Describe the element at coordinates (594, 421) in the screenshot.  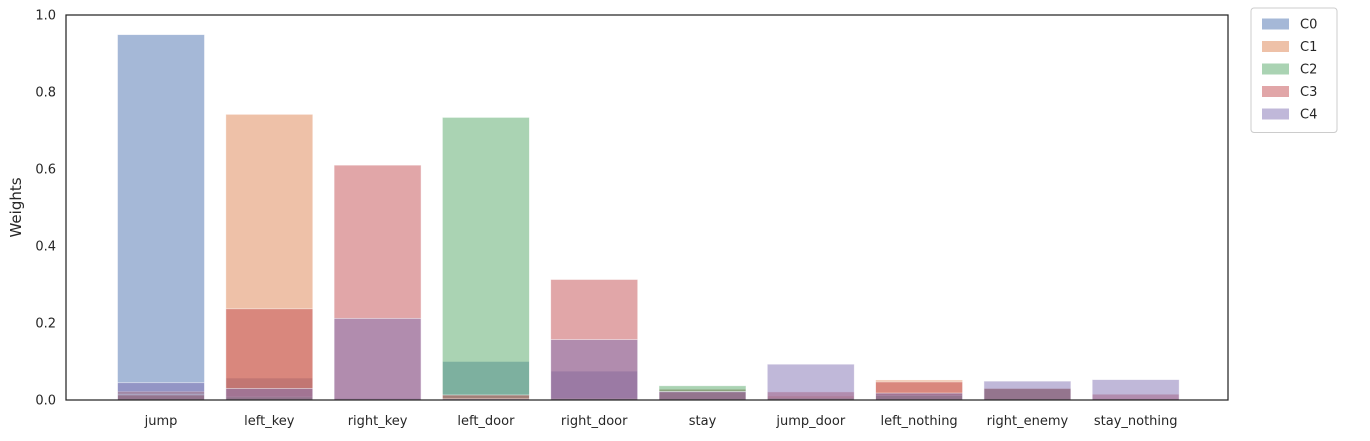
I see `x-tick-label: right_door` at that location.